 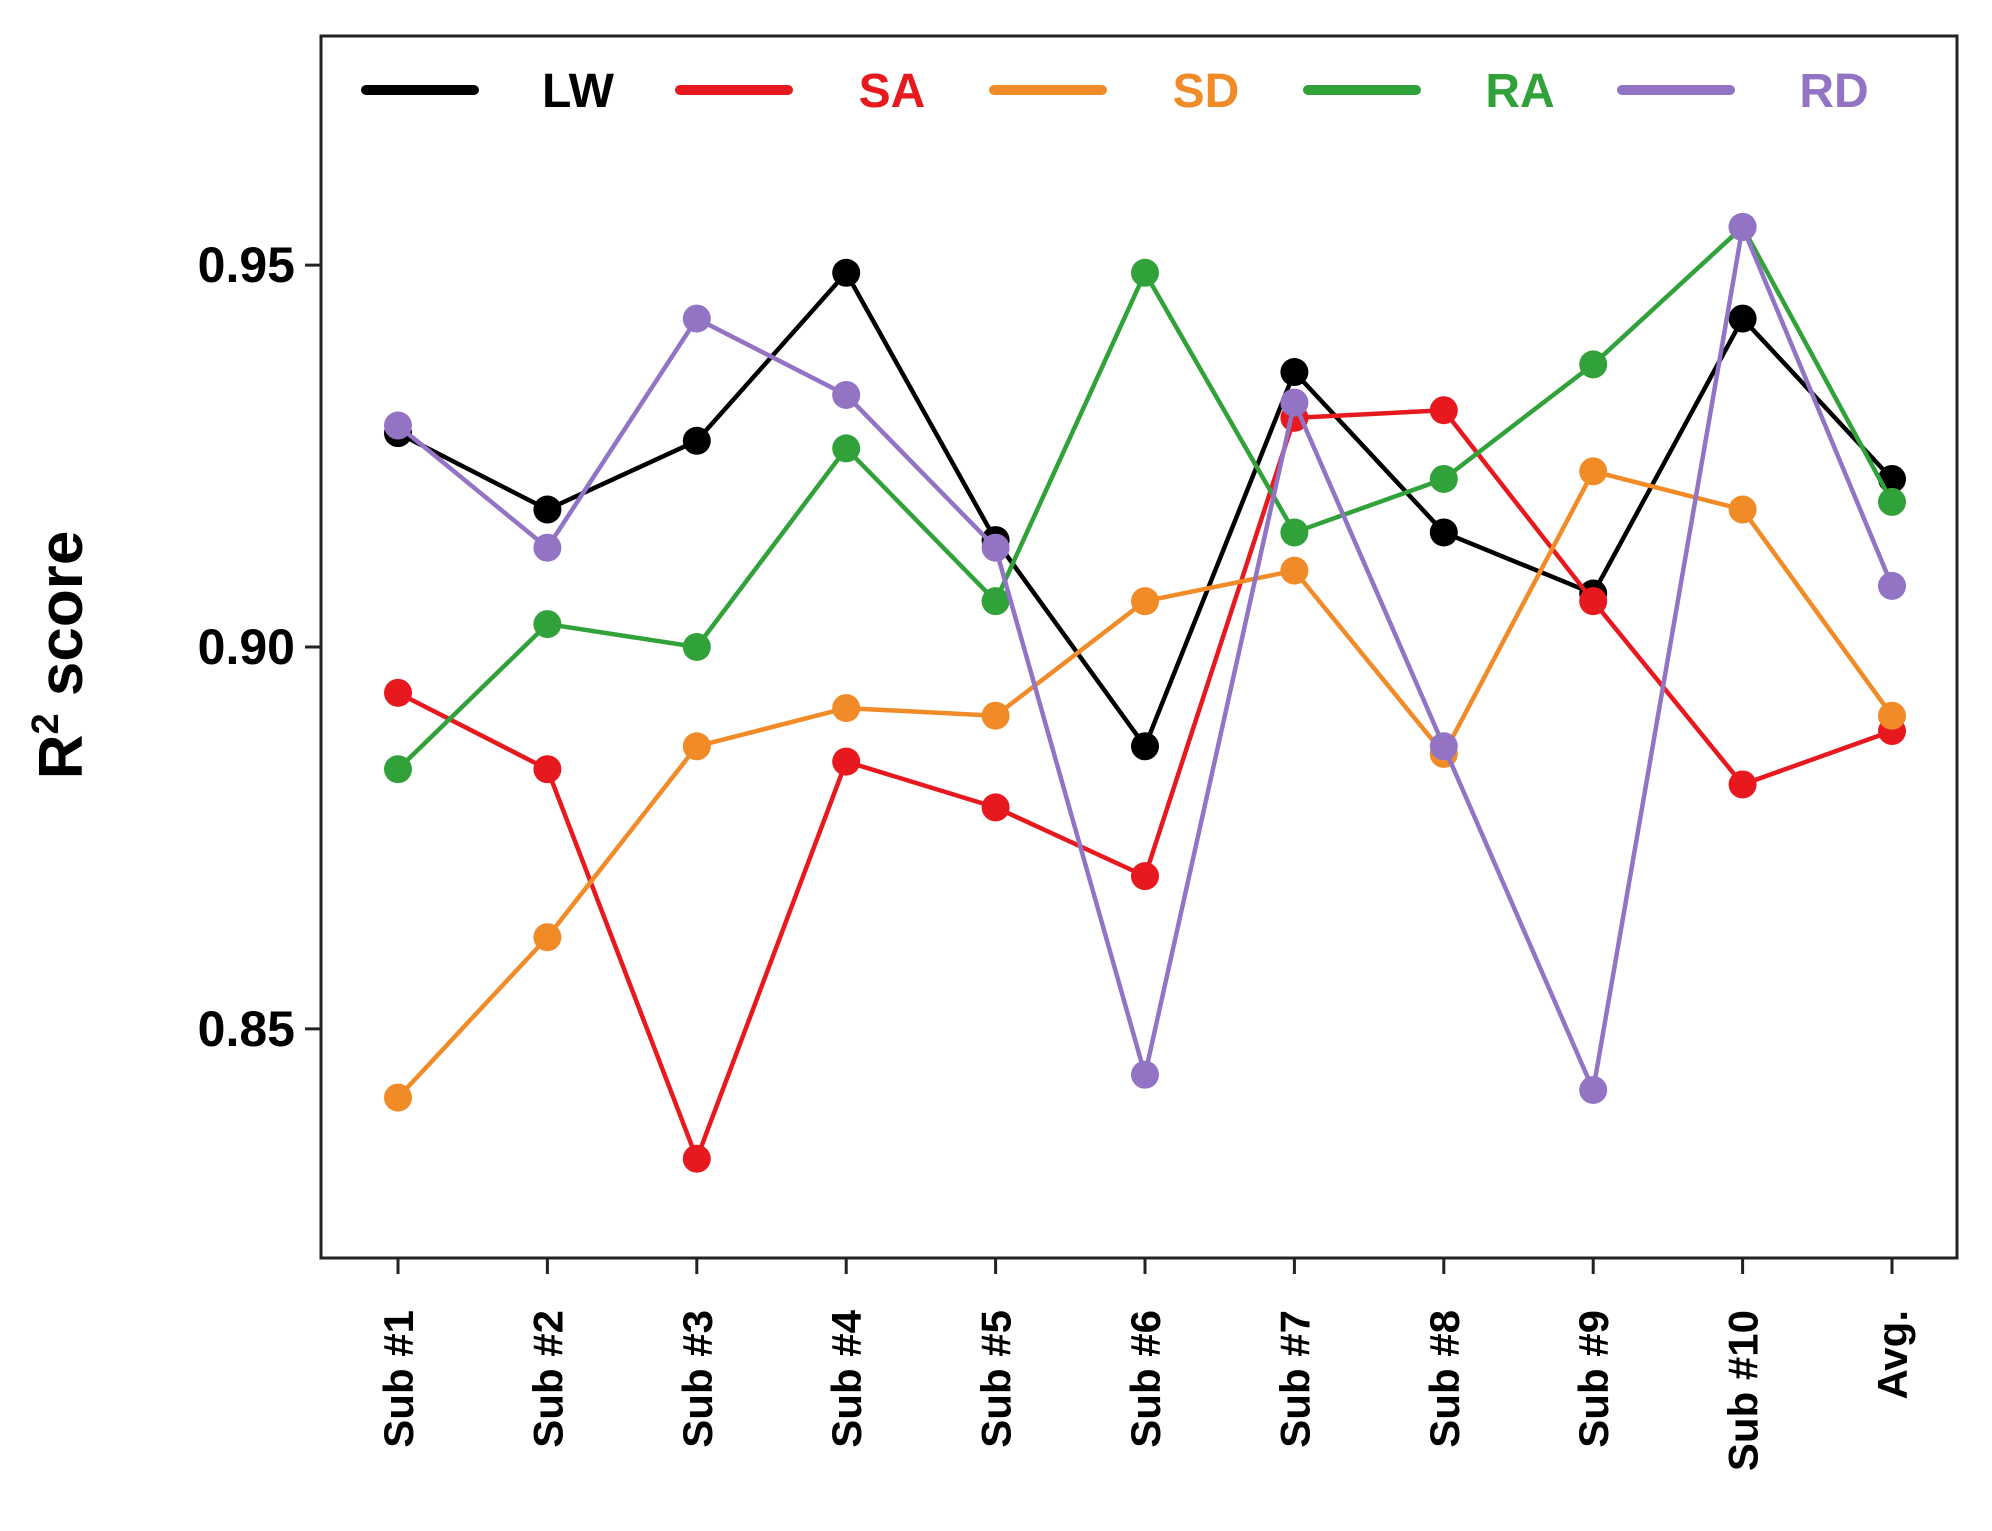 What do you see at coordinates (1892, 1354) in the screenshot?
I see `x-tick-label: Avg.` at bounding box center [1892, 1354].